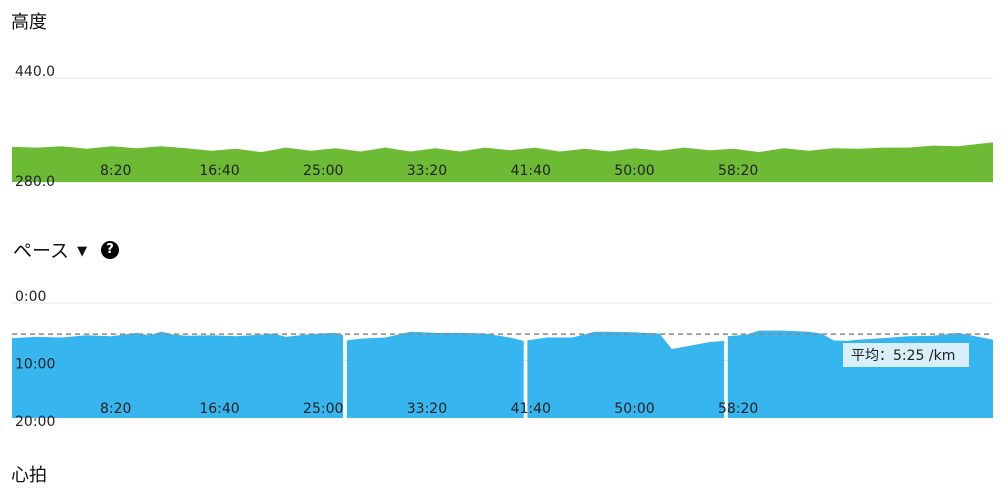  Describe the element at coordinates (531, 171) in the screenshot. I see `elevation-x-tick-label: 41:40` at that location.